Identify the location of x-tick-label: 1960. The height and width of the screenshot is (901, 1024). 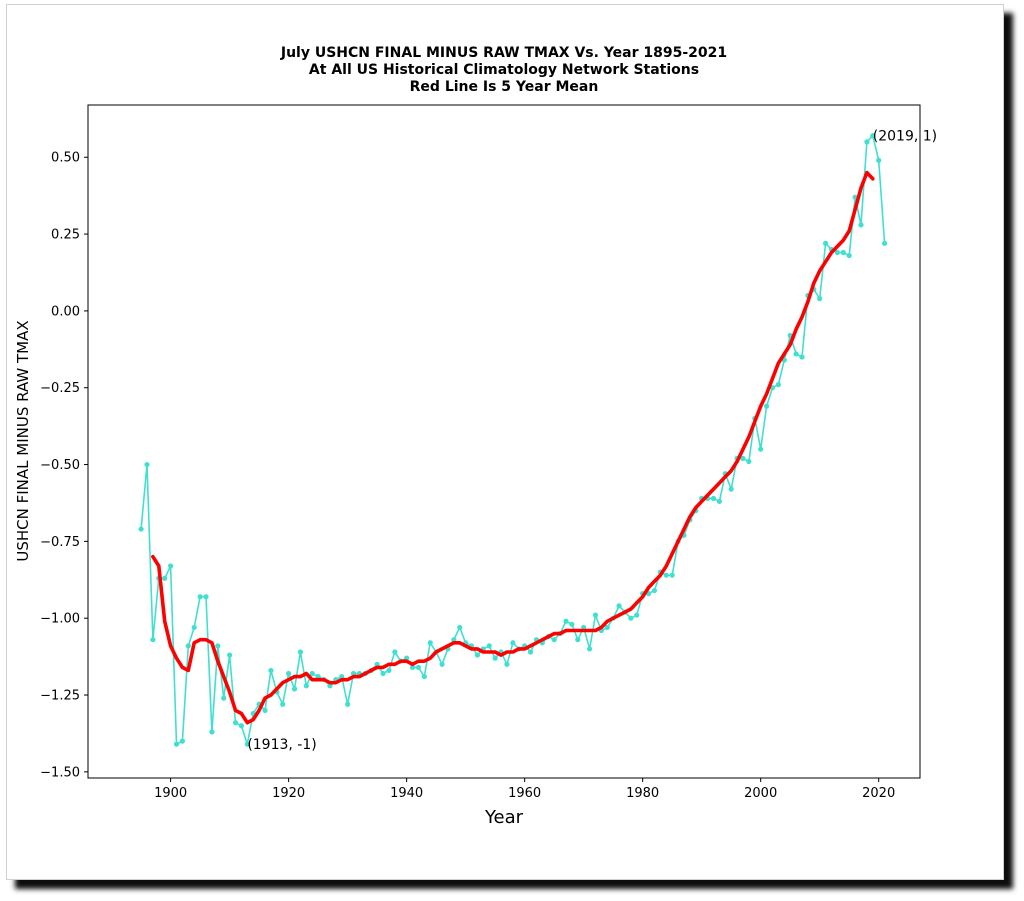
(524, 793).